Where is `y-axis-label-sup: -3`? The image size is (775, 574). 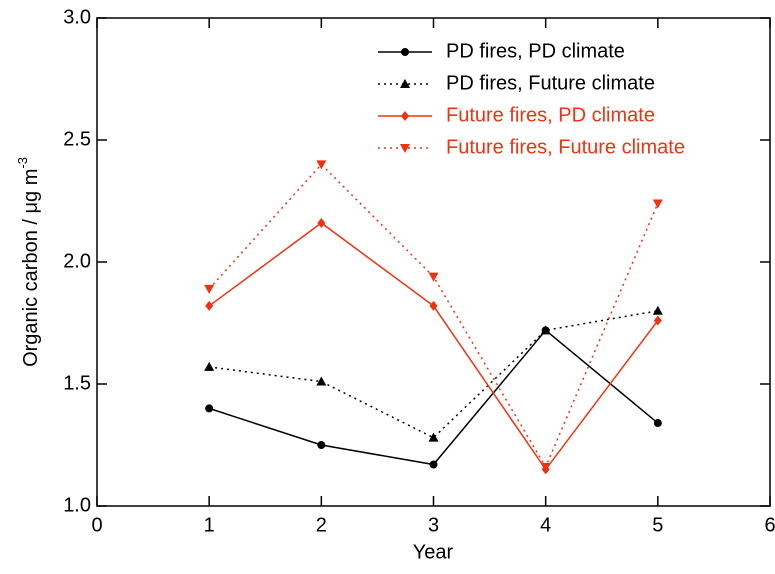 y-axis-label-sup: -3 is located at coordinates (22, 163).